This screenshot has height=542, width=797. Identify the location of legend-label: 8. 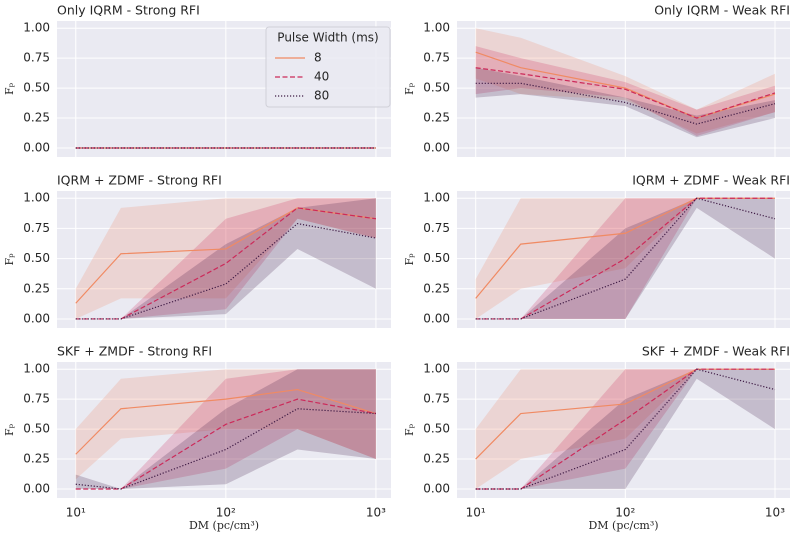
(318, 58).